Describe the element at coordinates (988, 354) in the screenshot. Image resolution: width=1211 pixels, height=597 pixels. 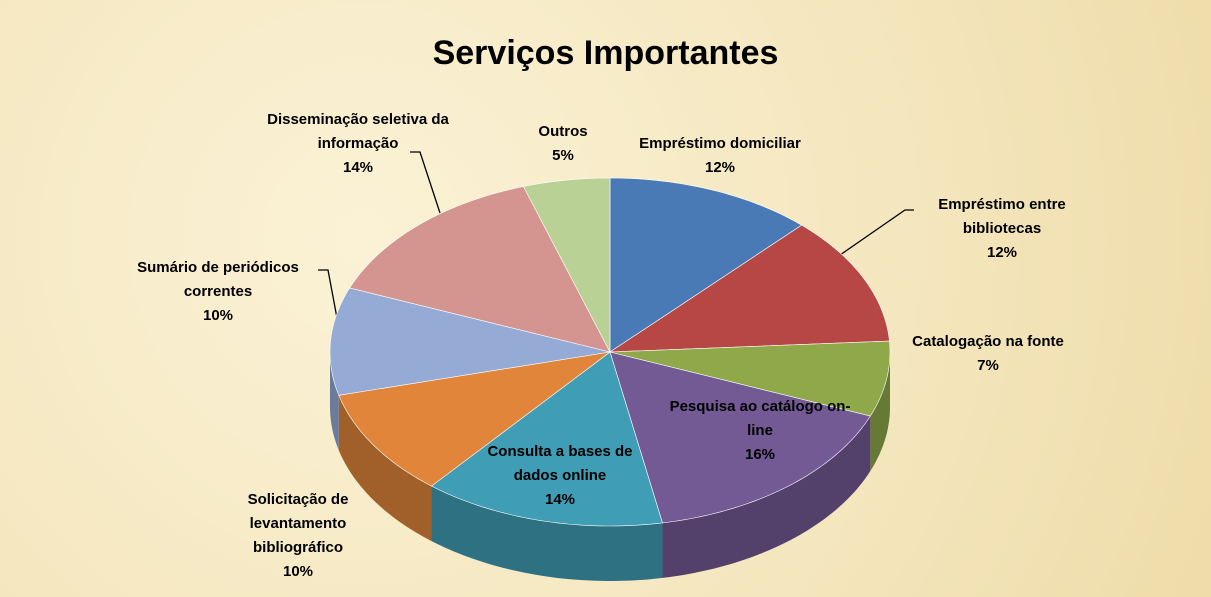
I see `slice-label: Catalogação na fonte 7%` at that location.